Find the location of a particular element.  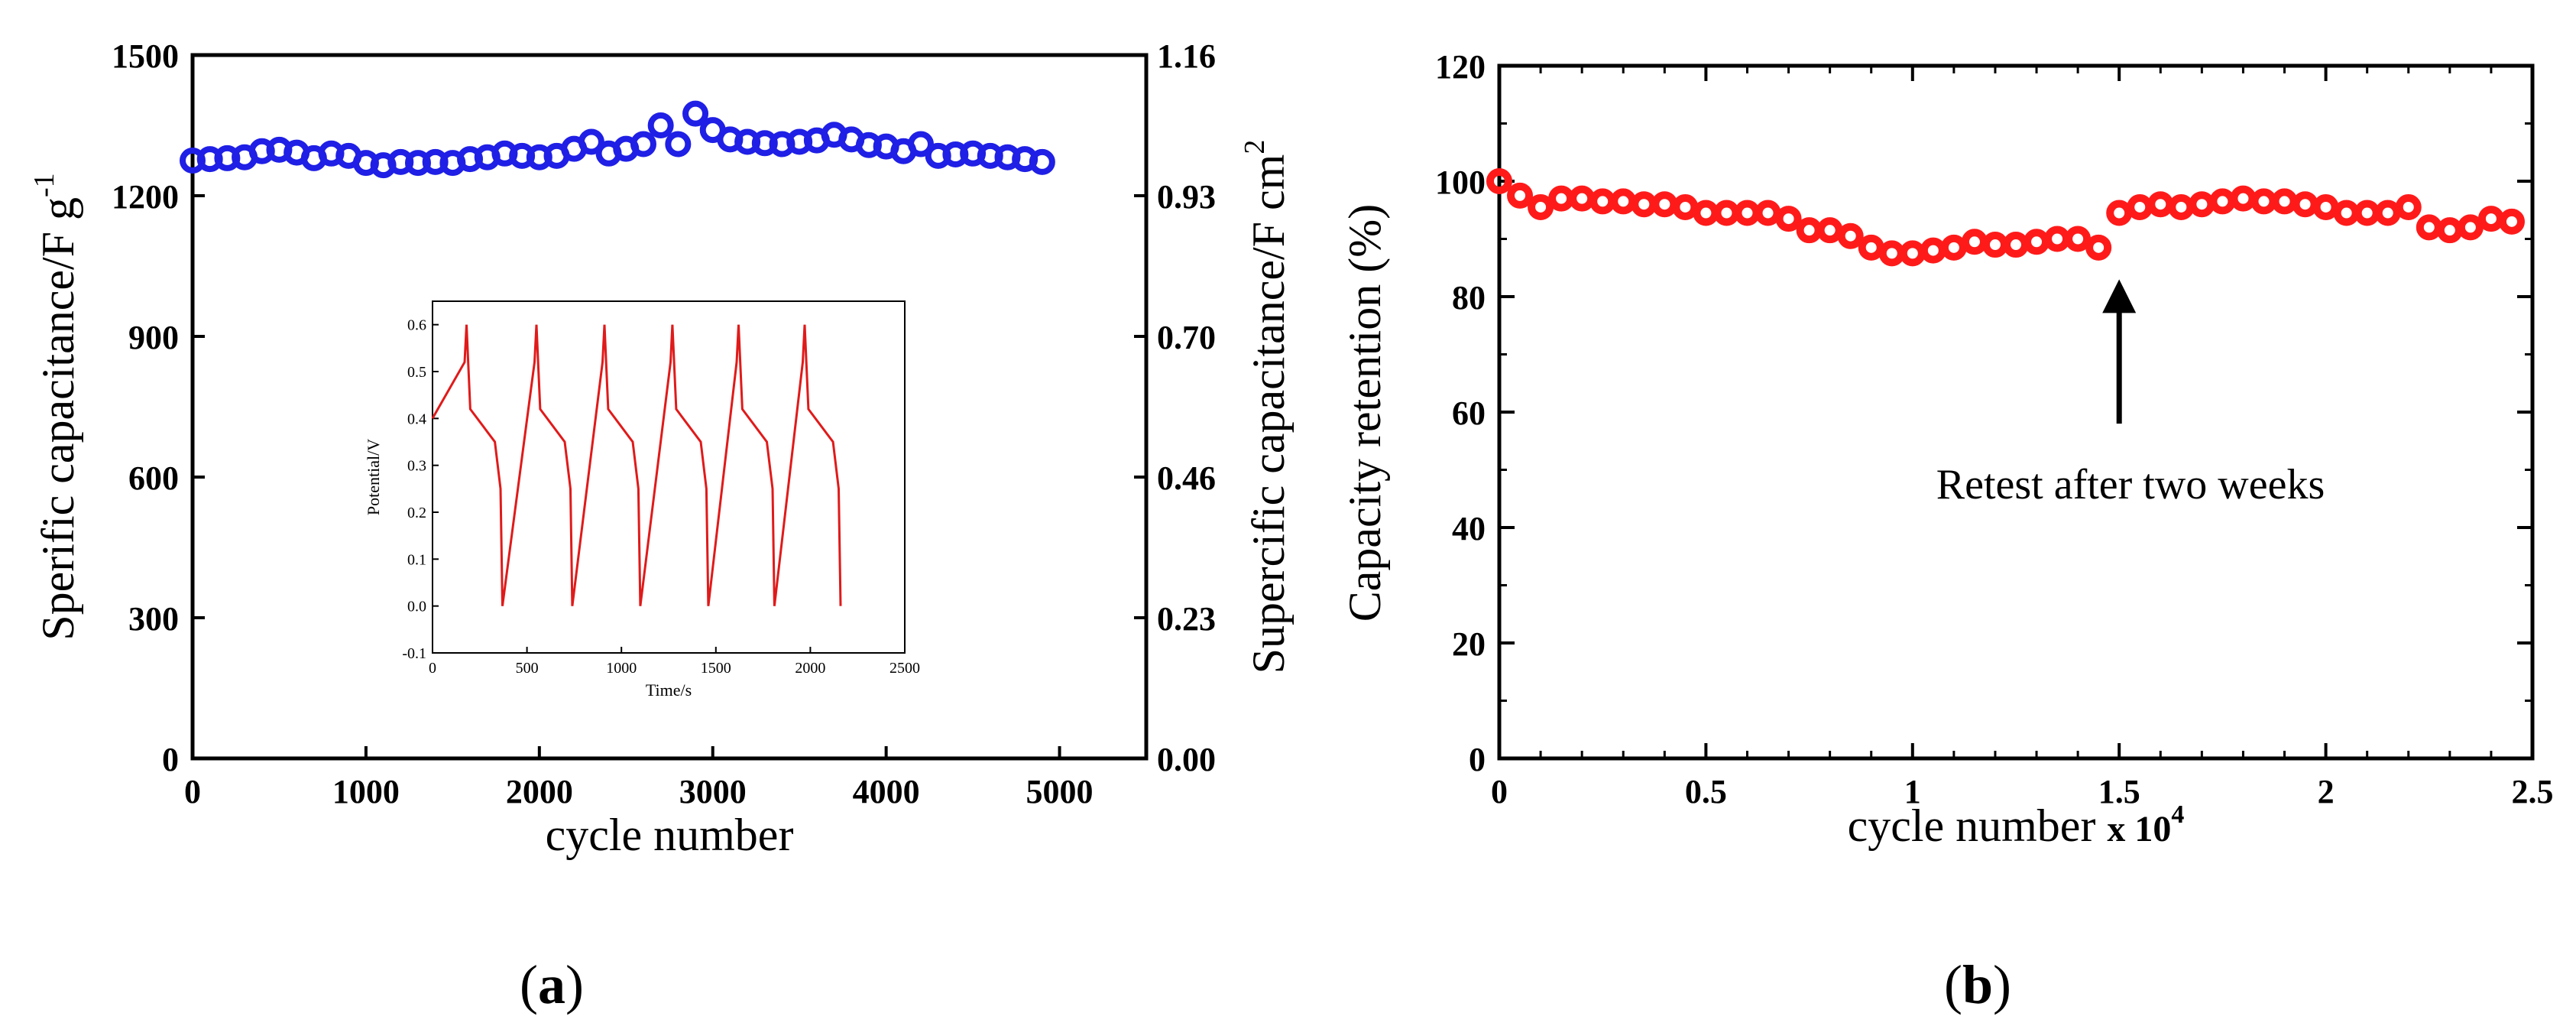

panel-b-y-tick-label: 80 is located at coordinates (1469, 298).